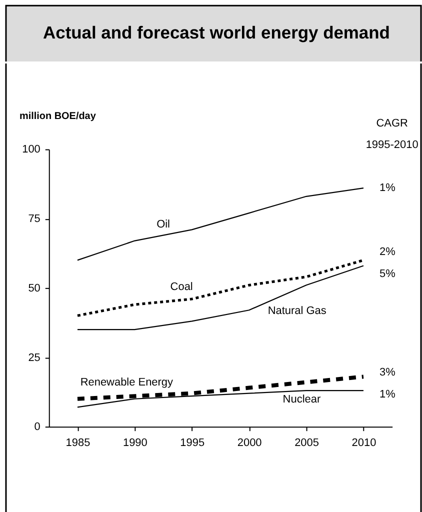 The image size is (422, 512). I want to click on series-label: Renewable Energy, so click(127, 382).